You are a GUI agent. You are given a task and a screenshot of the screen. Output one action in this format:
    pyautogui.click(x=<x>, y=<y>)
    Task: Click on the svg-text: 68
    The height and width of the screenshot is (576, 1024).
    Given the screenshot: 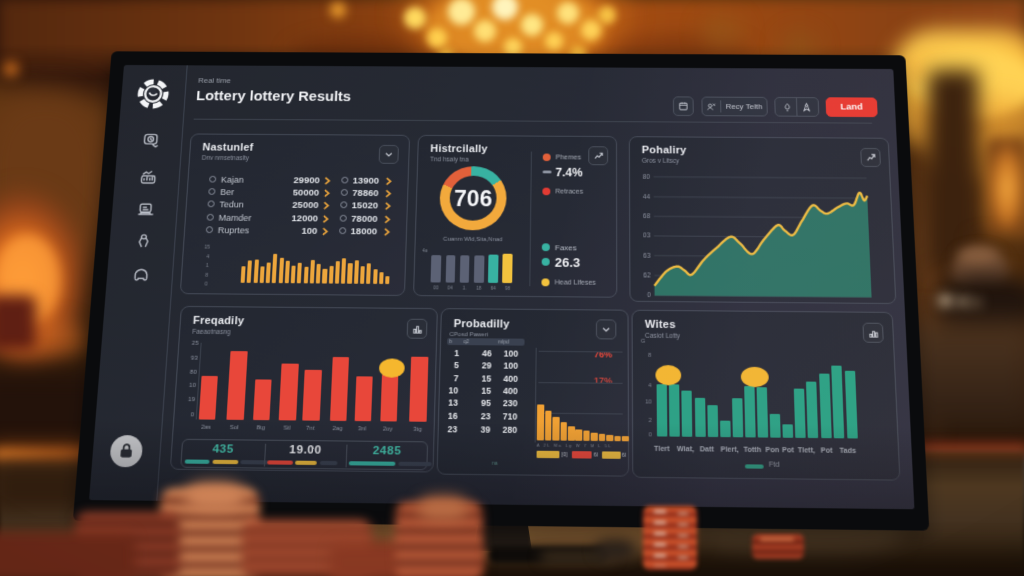 What is the action you would take?
    pyautogui.click(x=647, y=217)
    